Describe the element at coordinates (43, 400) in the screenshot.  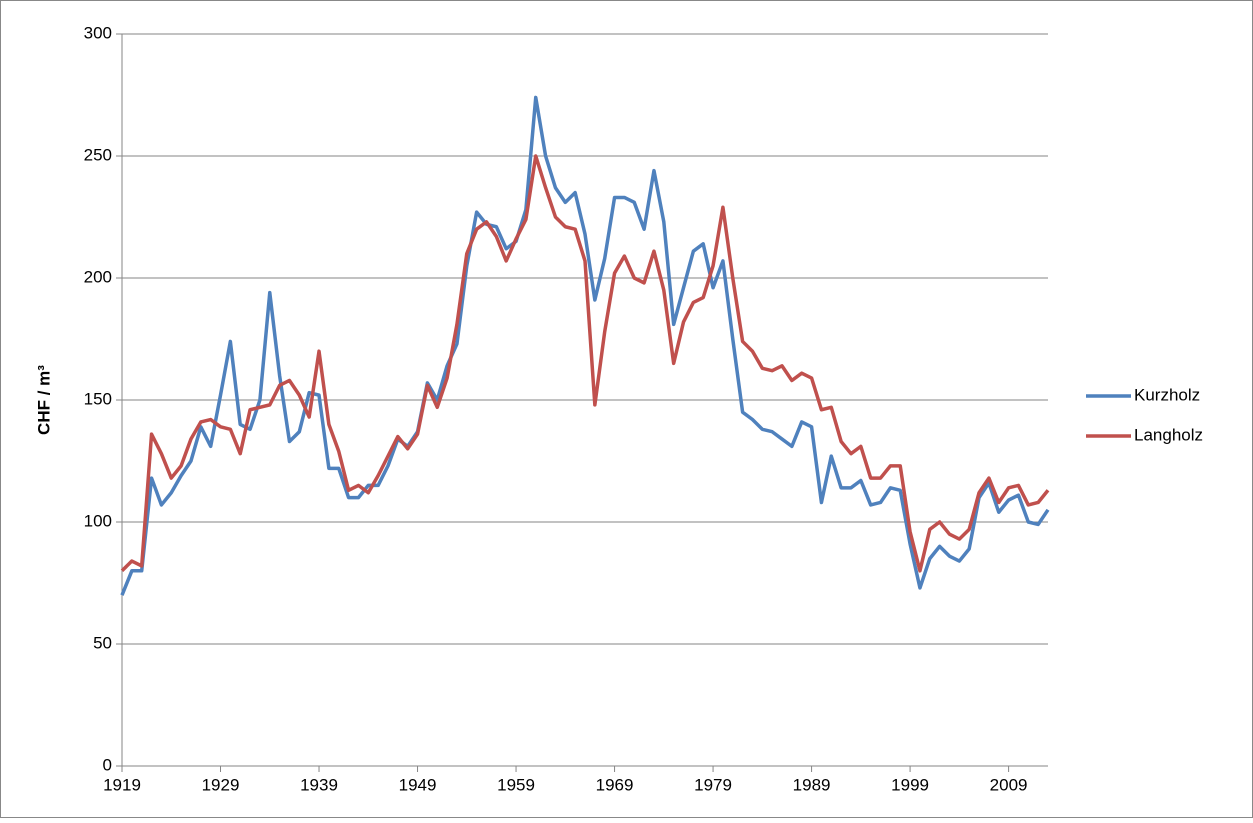
I see `y-axis-label: CHF / m³` at that location.